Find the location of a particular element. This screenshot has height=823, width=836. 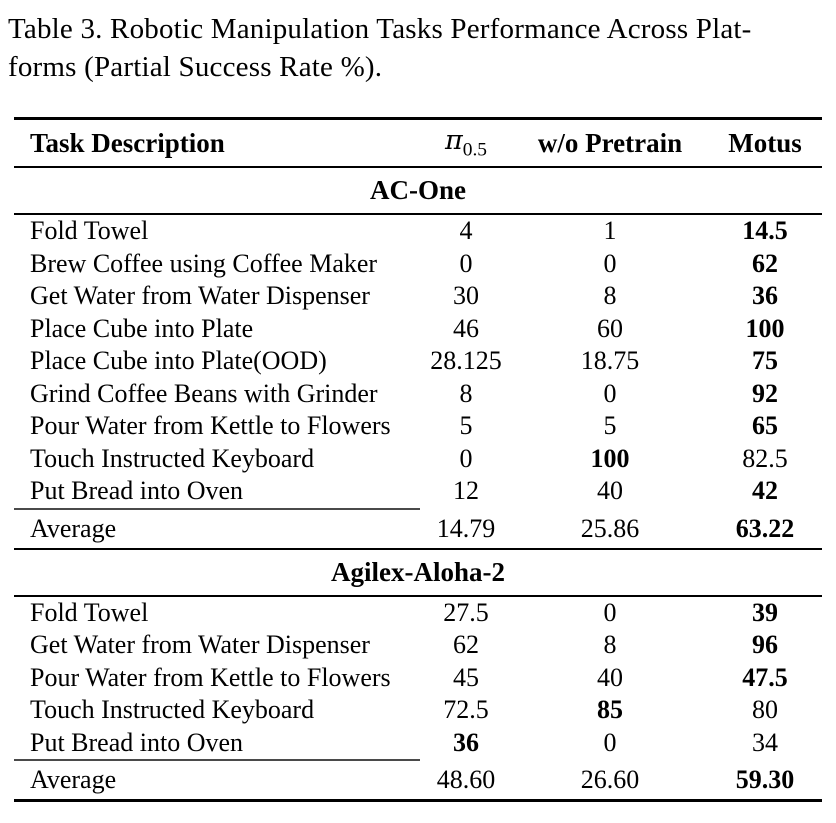

table-row: Place Cube into Plate 46 60 100 is located at coordinates (418, 329).